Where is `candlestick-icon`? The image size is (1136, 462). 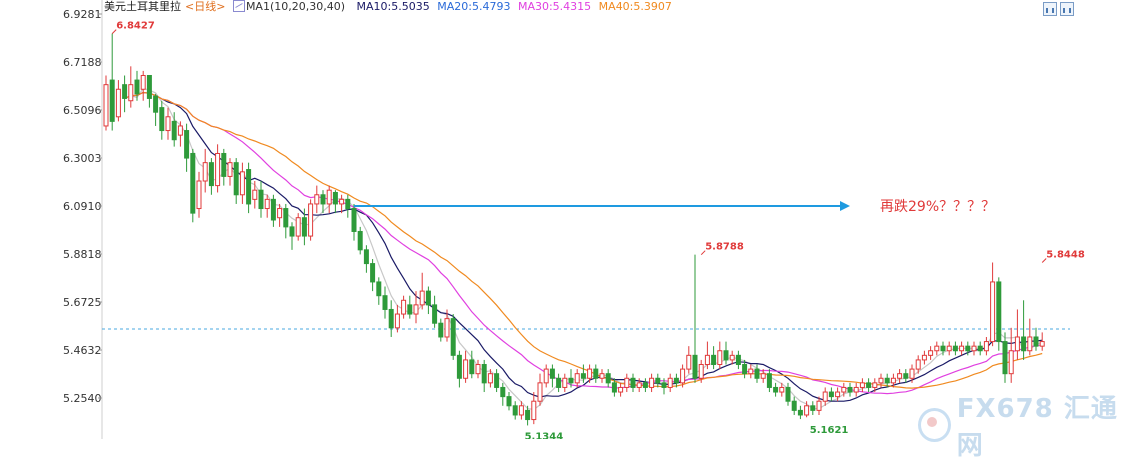 candlestick-icon is located at coordinates (1050, 9).